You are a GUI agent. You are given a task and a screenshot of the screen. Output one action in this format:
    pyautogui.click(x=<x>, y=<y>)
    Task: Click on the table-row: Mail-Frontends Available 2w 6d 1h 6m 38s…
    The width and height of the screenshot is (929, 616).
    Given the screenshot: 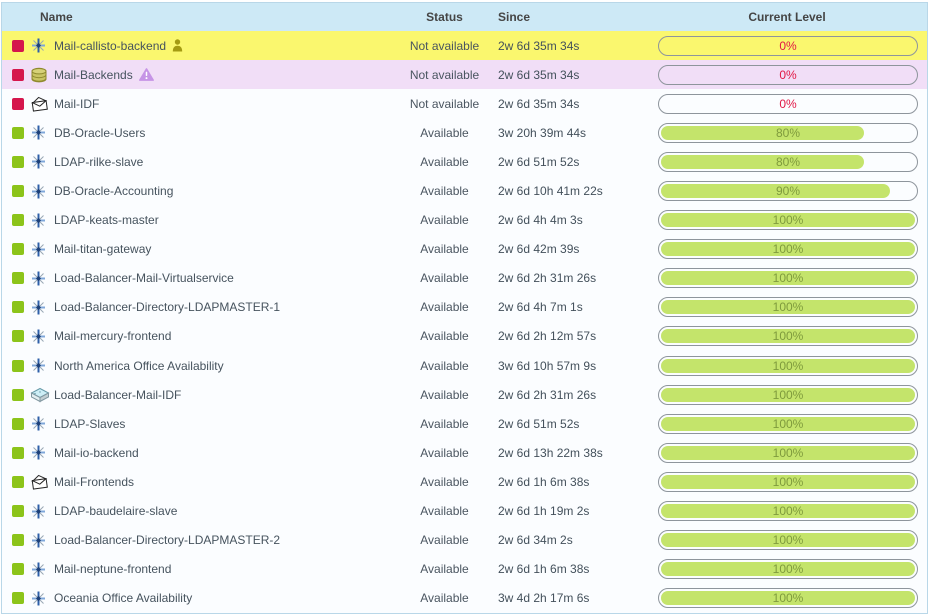 What is the action you would take?
    pyautogui.click(x=464, y=482)
    